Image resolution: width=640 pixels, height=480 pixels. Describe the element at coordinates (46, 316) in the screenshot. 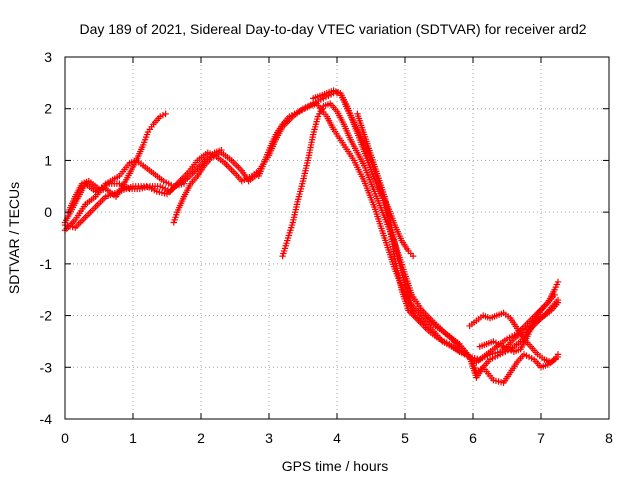

I see `y-tick-label: -2` at that location.